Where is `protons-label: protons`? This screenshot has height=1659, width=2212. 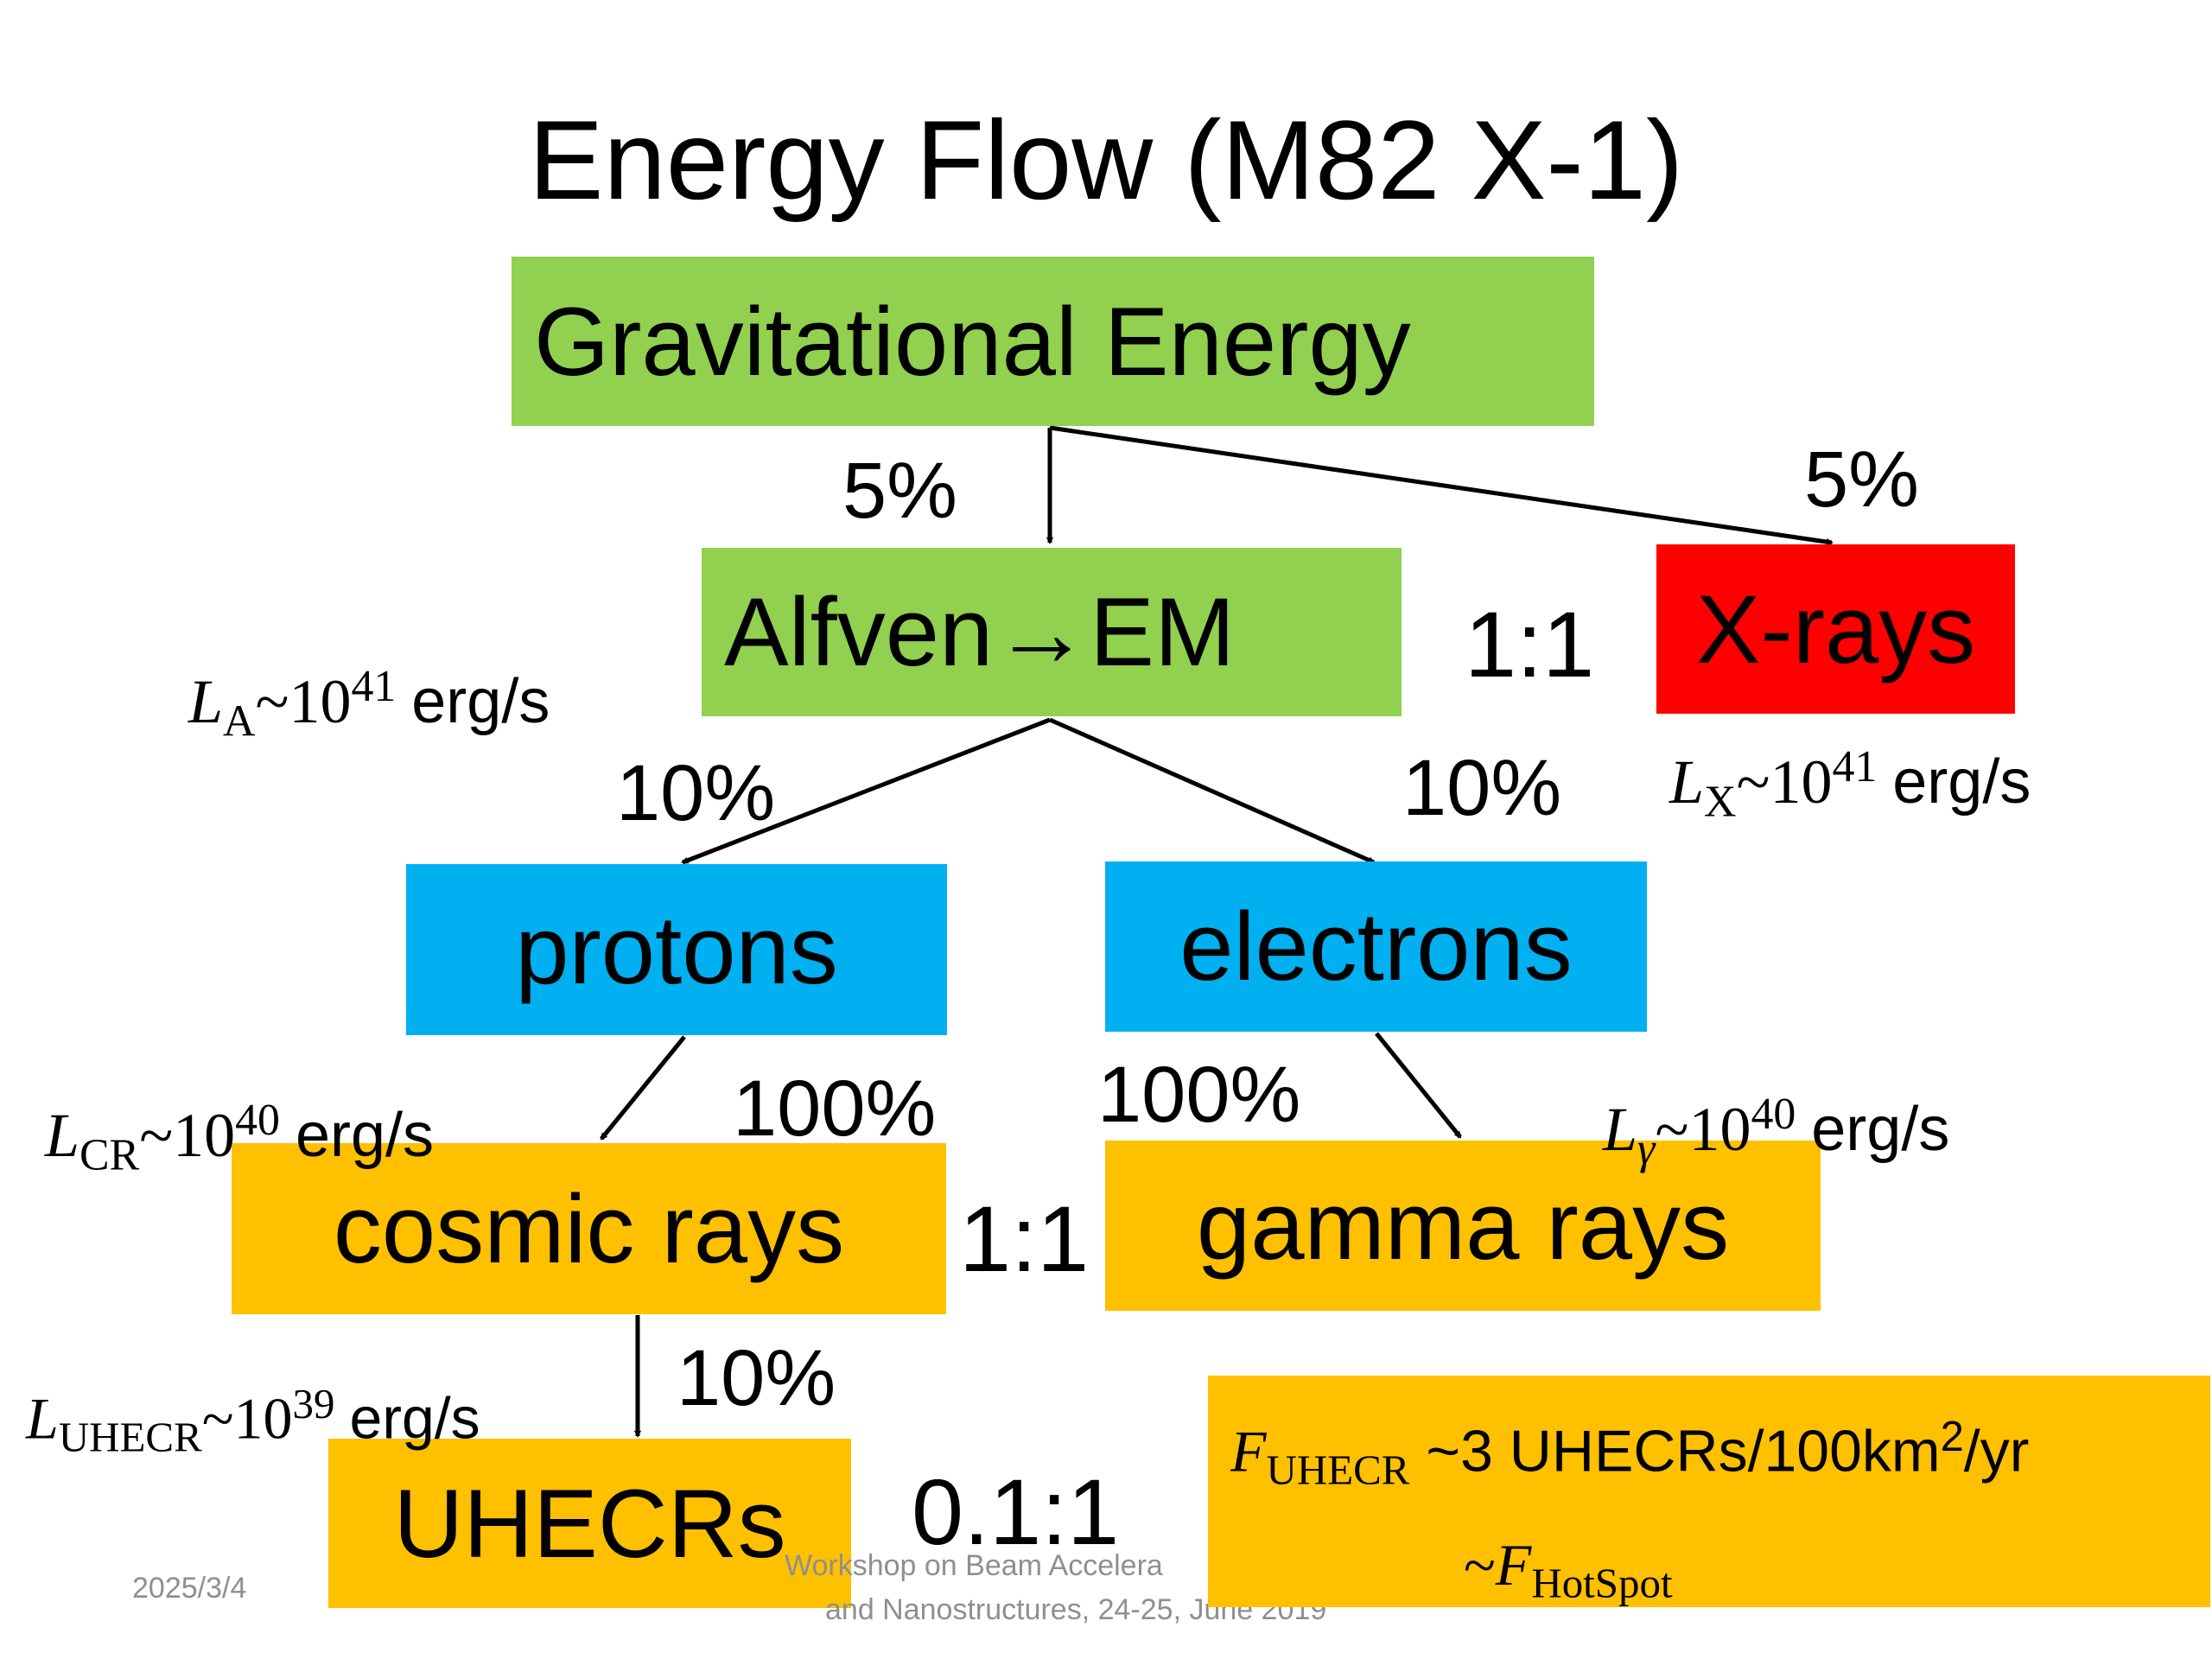 protons-label: protons is located at coordinates (676, 949).